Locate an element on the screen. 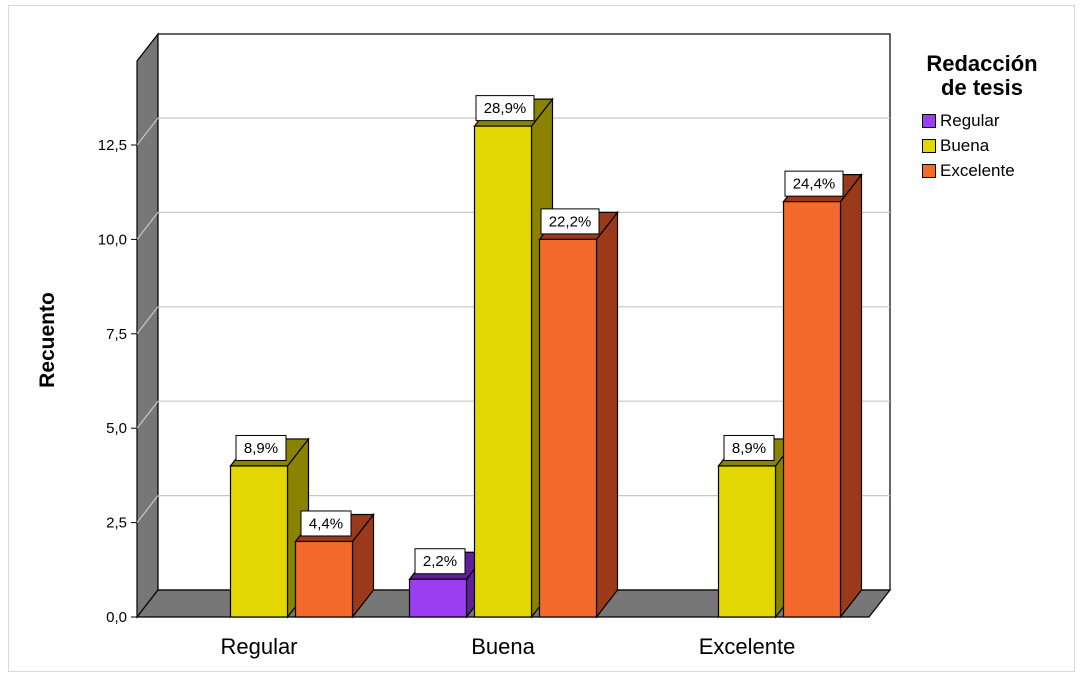 Image resolution: width=1083 pixels, height=679 pixels. x-tick-label: Regular is located at coordinates (258, 646).